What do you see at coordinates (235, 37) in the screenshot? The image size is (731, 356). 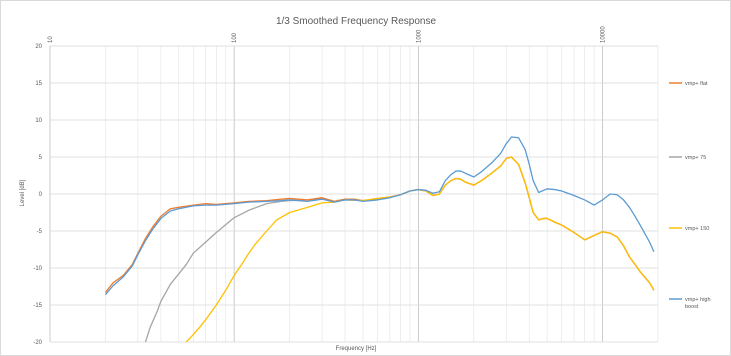 I see `x-tick-label: 100` at bounding box center [235, 37].